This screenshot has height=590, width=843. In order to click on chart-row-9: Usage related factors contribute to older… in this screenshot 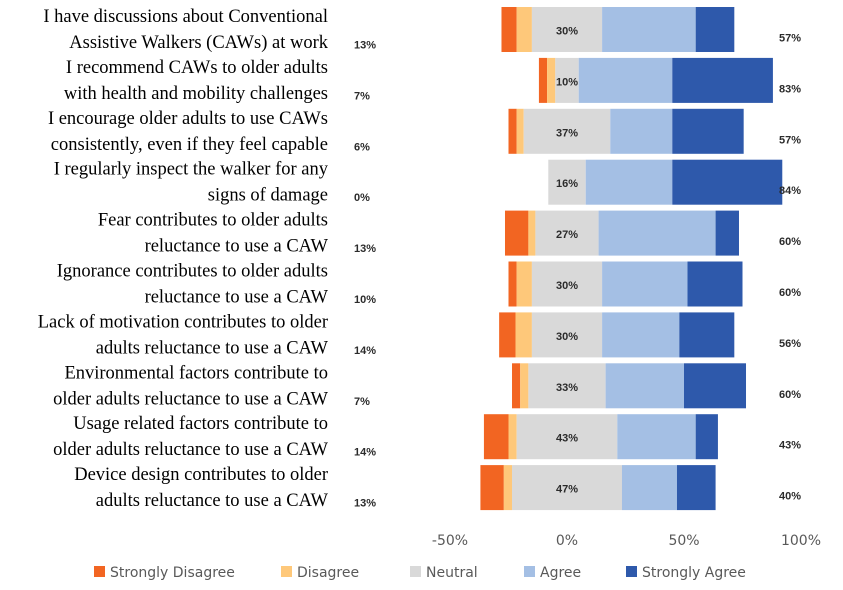, I will do `click(427, 437)`.